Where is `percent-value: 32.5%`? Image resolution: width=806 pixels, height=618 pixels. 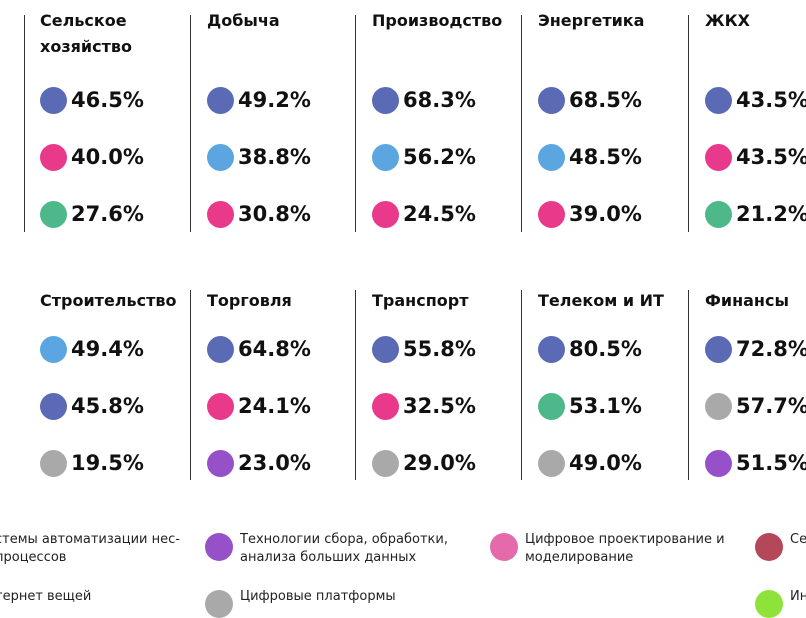
percent-value: 32.5% is located at coordinates (439, 406).